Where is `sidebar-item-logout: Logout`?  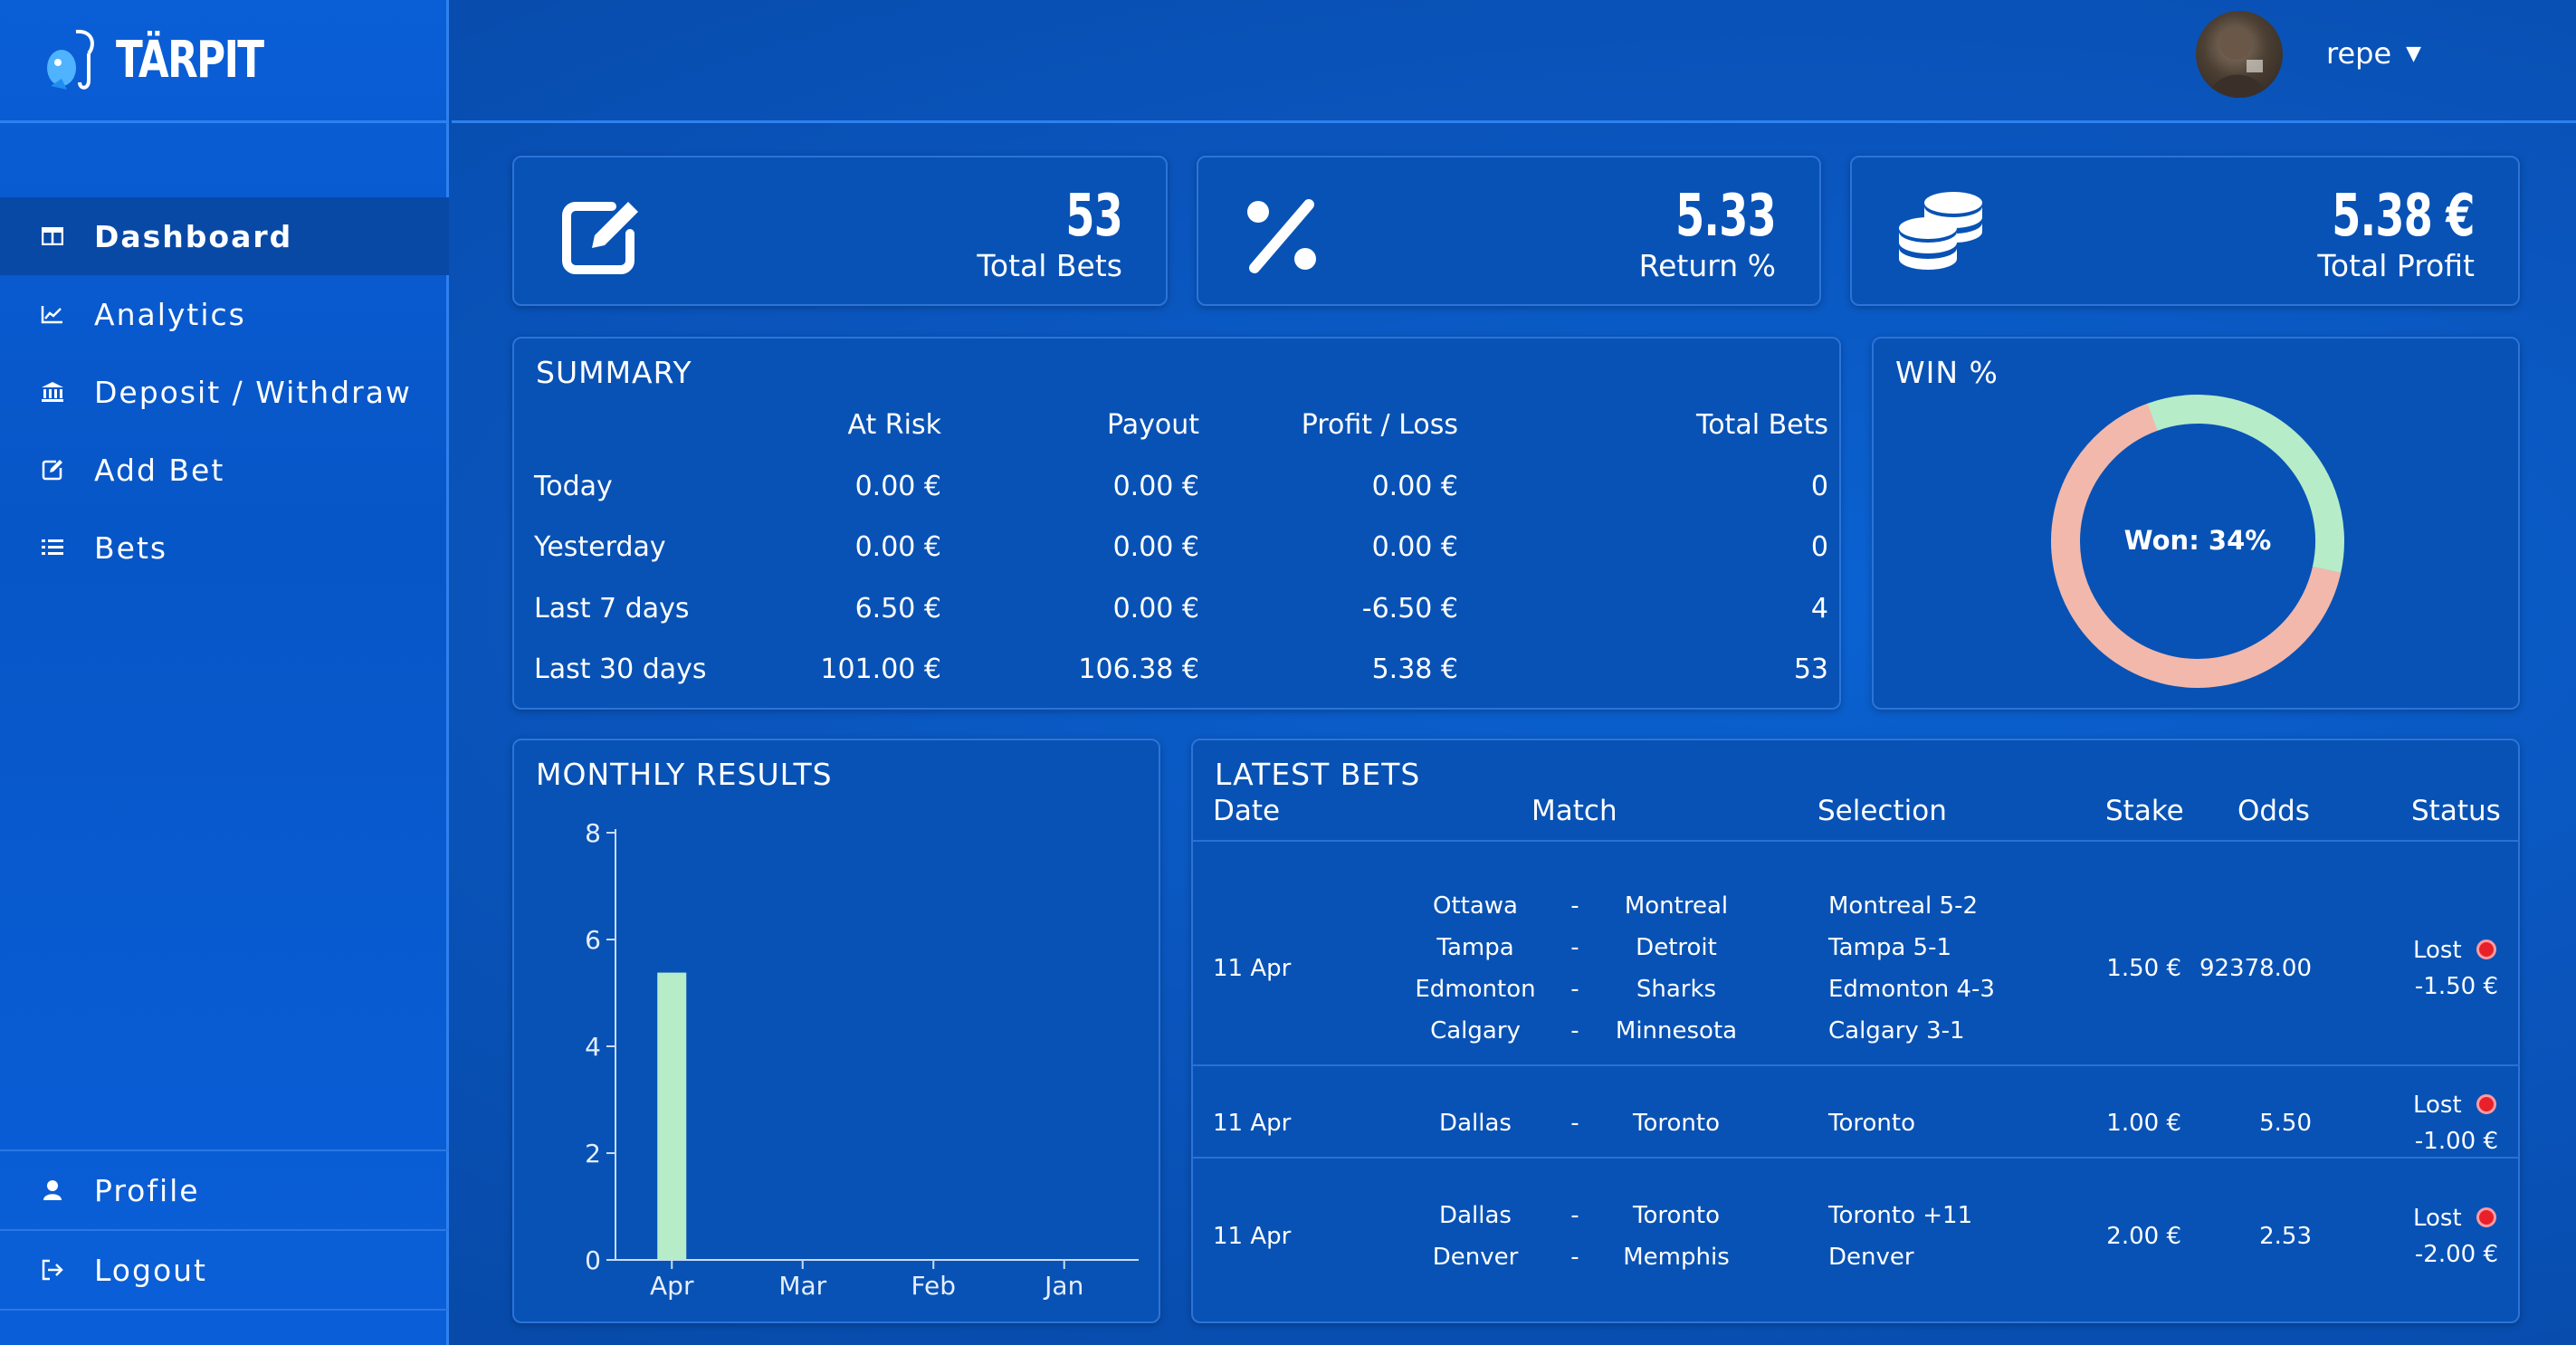
sidebar-item-logout: Logout is located at coordinates (224, 1271).